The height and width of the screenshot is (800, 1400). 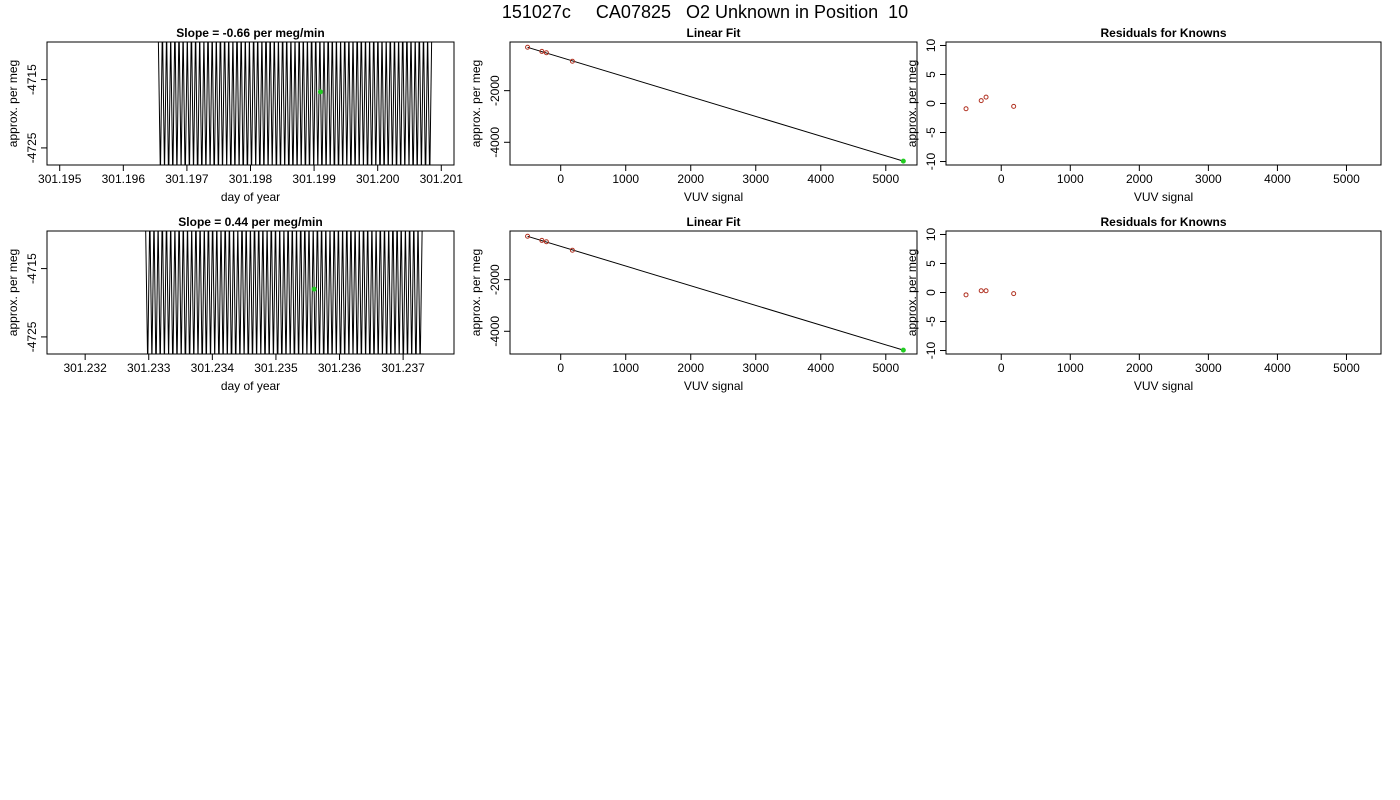 What do you see at coordinates (85, 368) in the screenshot?
I see `x-tick-label: 301.232` at bounding box center [85, 368].